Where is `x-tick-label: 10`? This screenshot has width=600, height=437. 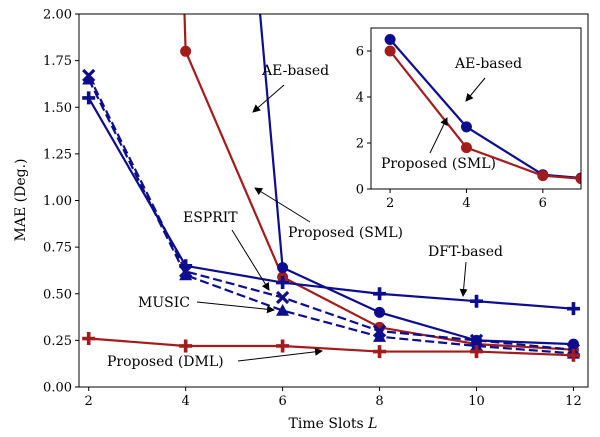 x-tick-label: 10 is located at coordinates (476, 401).